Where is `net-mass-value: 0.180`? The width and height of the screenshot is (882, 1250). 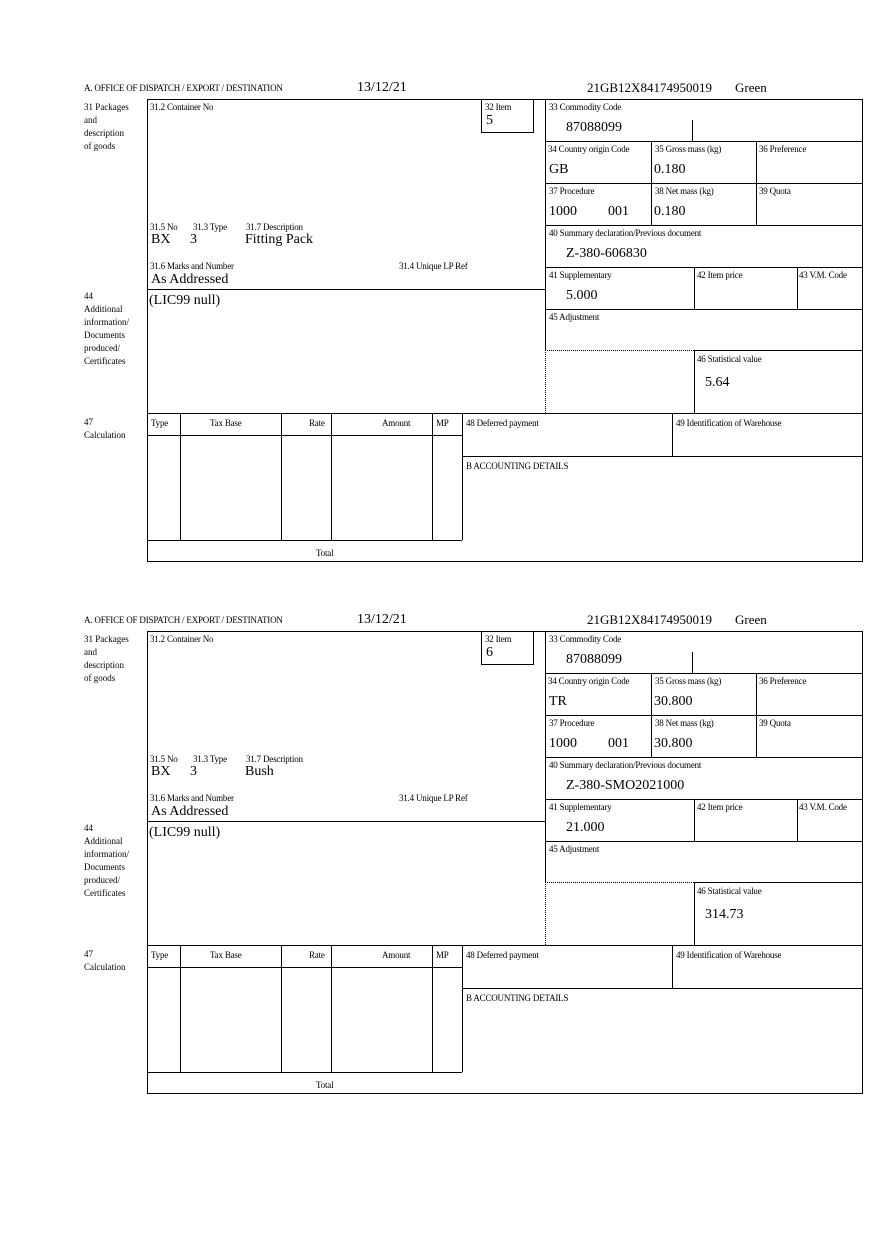
net-mass-value: 0.180 is located at coordinates (670, 211).